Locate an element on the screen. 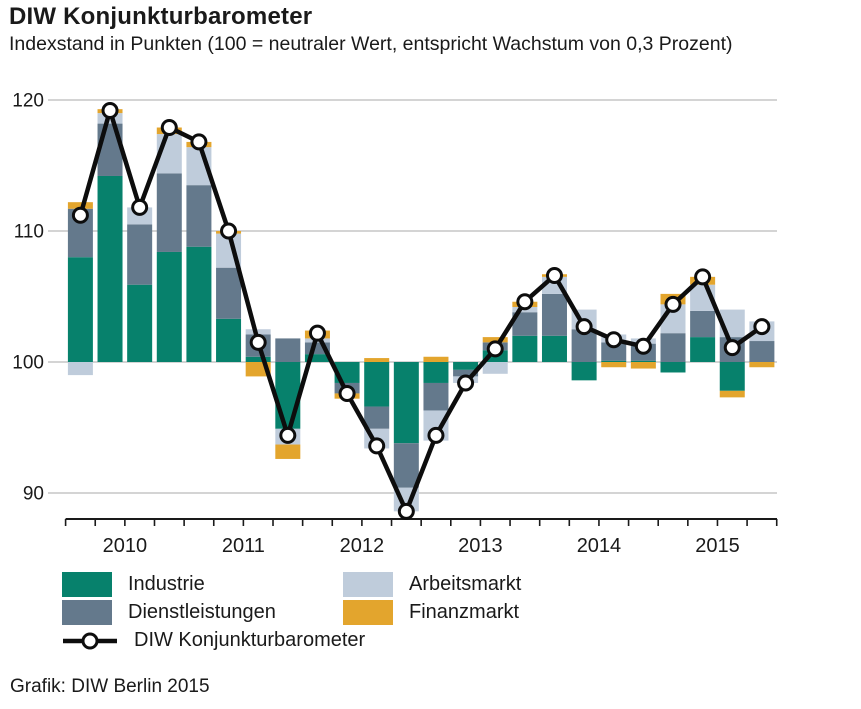 The image size is (861, 709). line-marker-2010-Q3 is located at coordinates (140, 207).